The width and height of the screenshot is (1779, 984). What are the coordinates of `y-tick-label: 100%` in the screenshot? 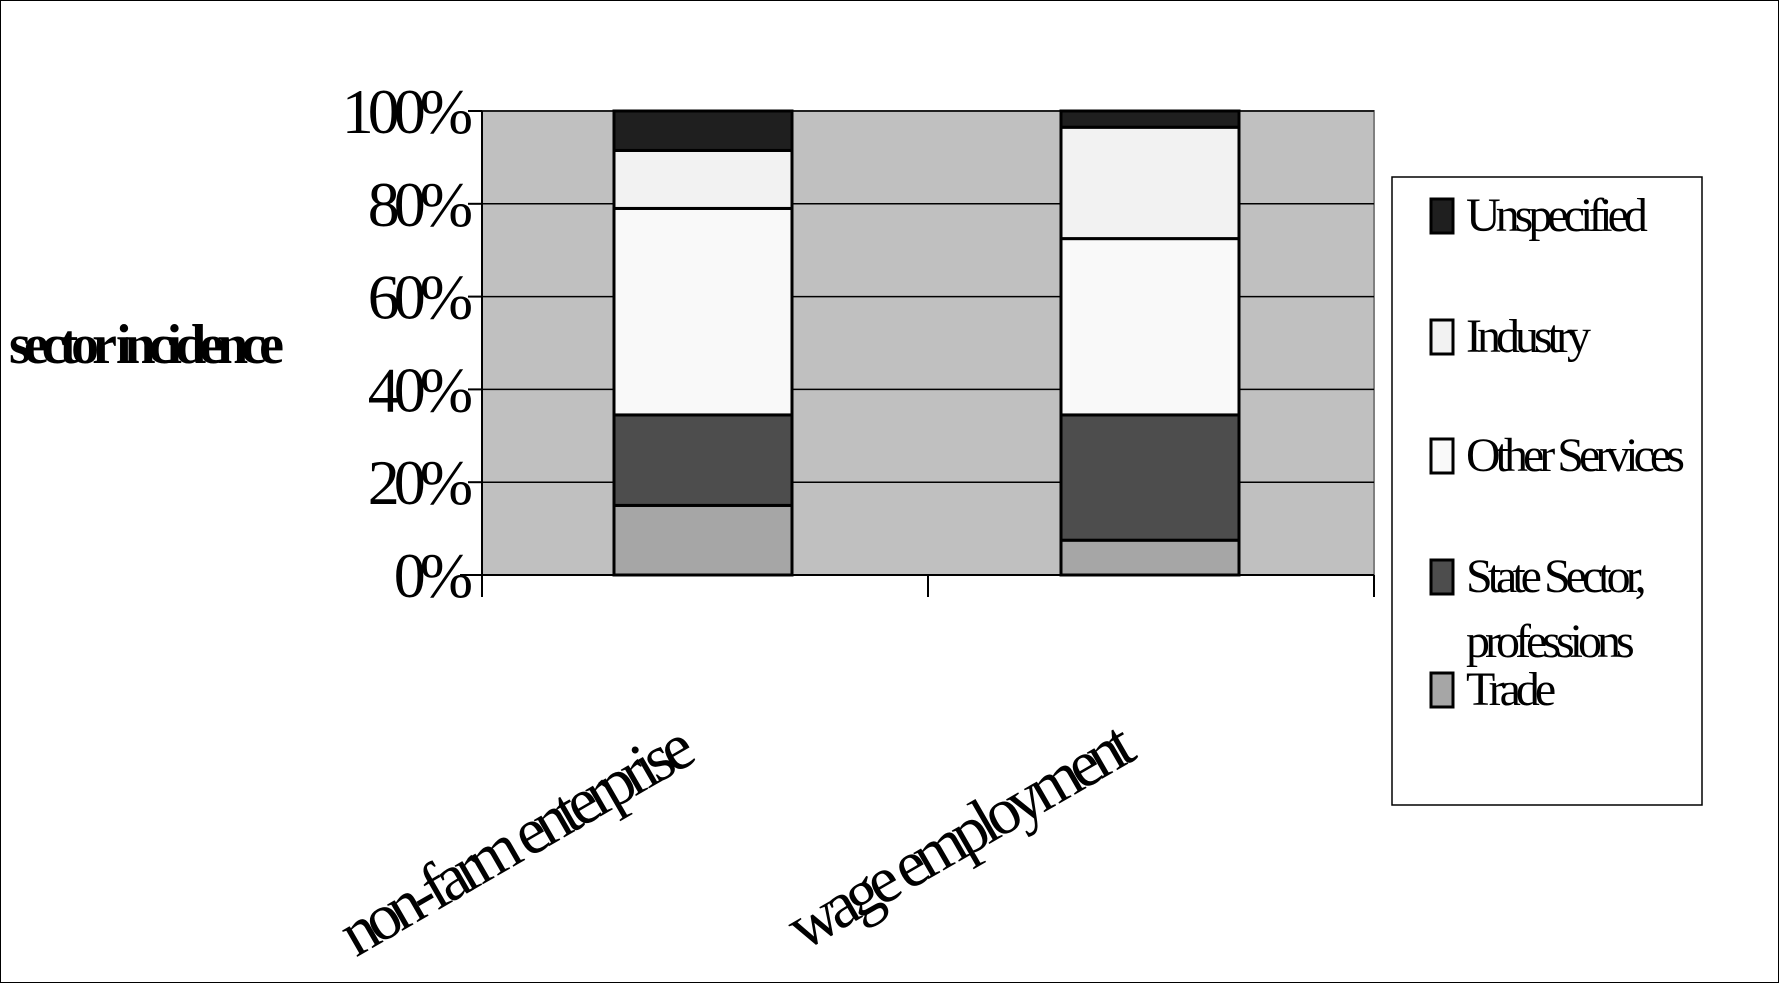 It's located at (407, 111).